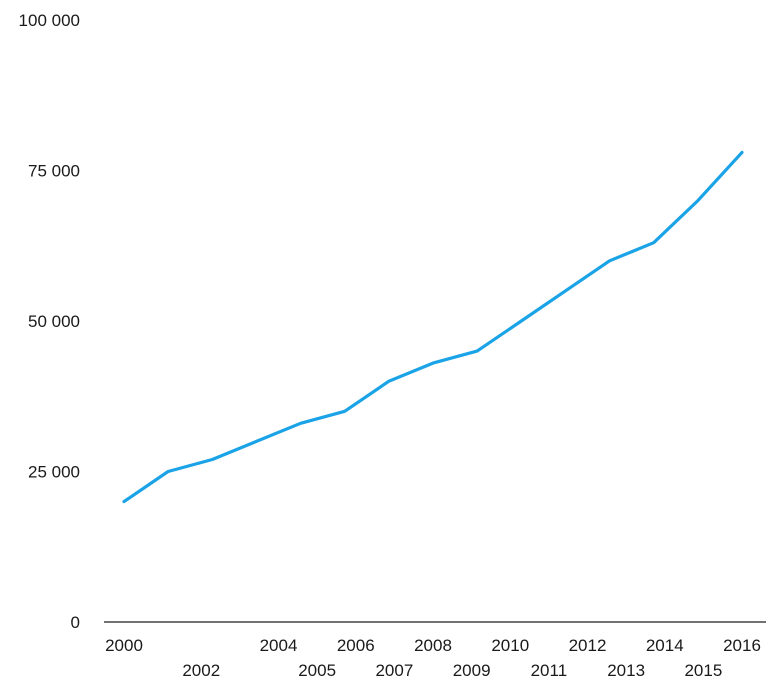 The width and height of the screenshot is (771, 686). I want to click on x-tick-label-top: 2006, so click(356, 645).